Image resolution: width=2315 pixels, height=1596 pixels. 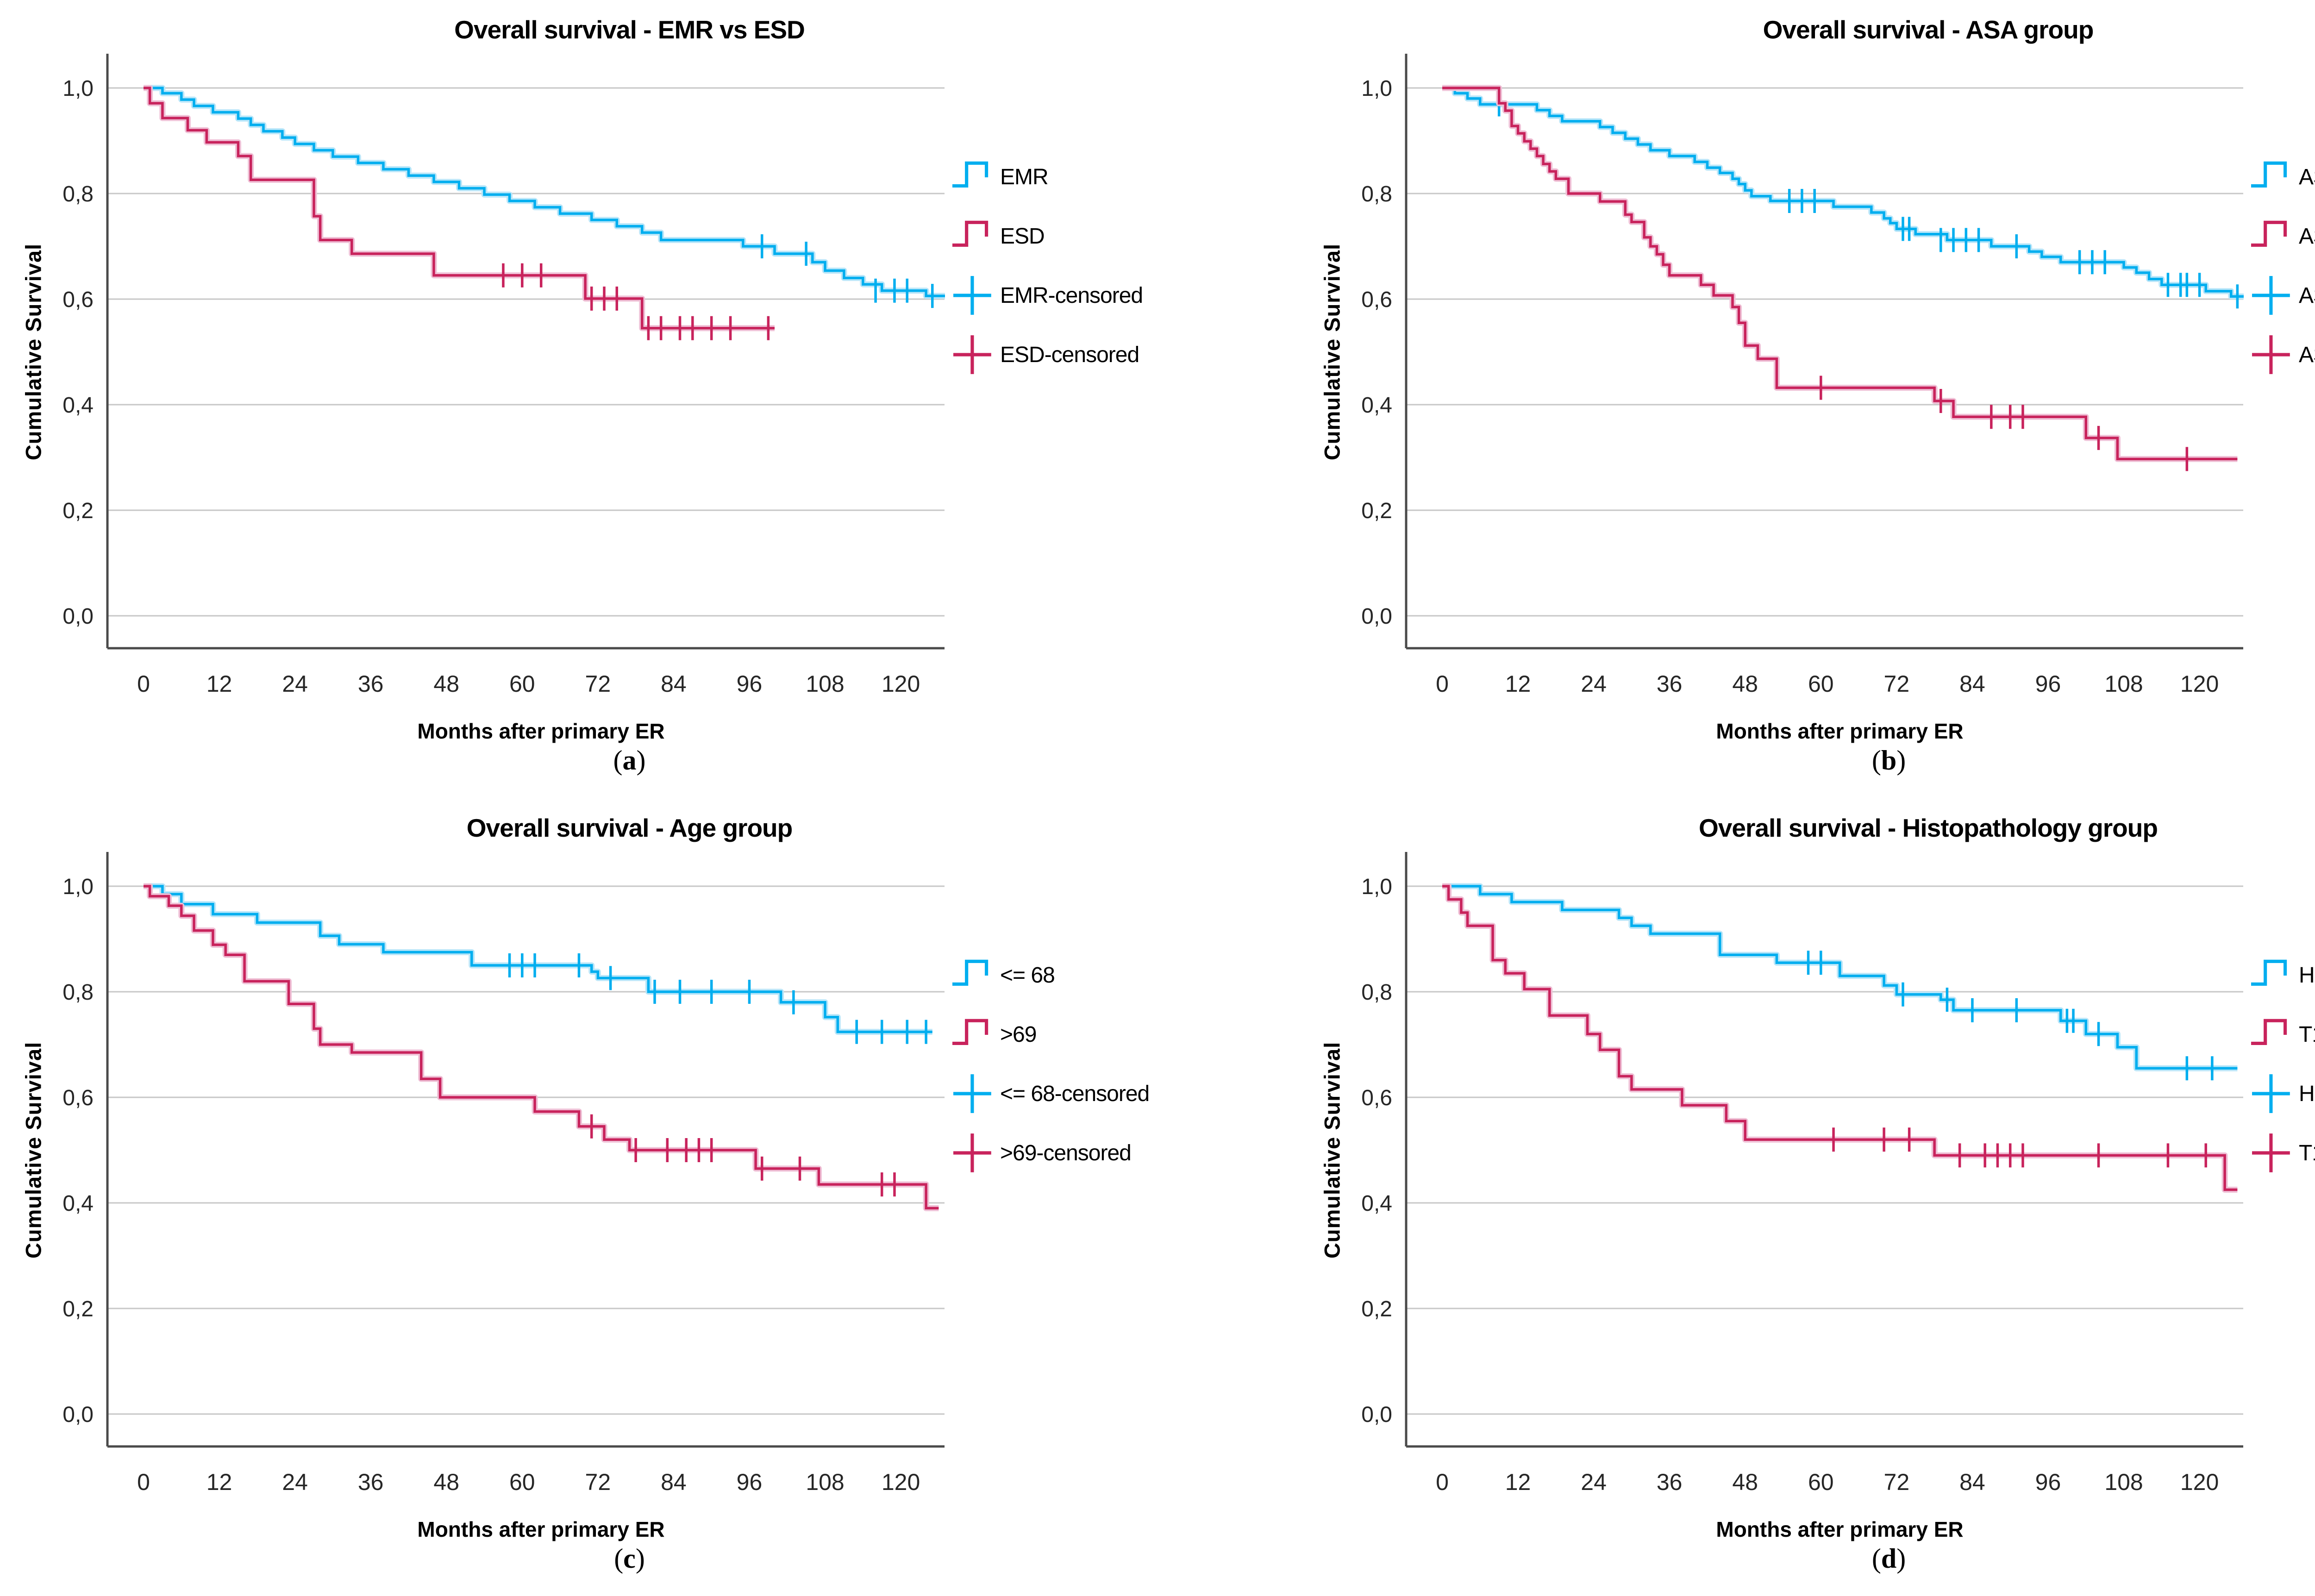 I want to click on legend-label: ESD-censored, so click(x=1069, y=354).